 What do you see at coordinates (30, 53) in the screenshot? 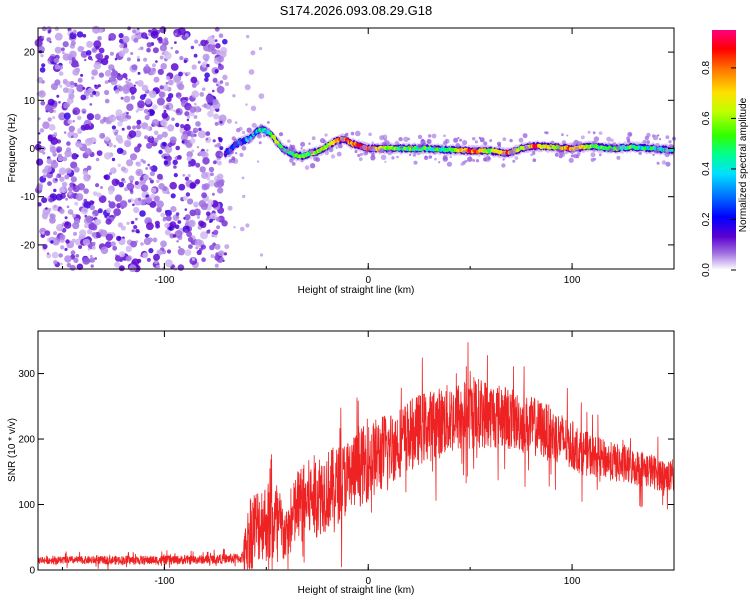
I see `y-tick-label: 20` at bounding box center [30, 53].